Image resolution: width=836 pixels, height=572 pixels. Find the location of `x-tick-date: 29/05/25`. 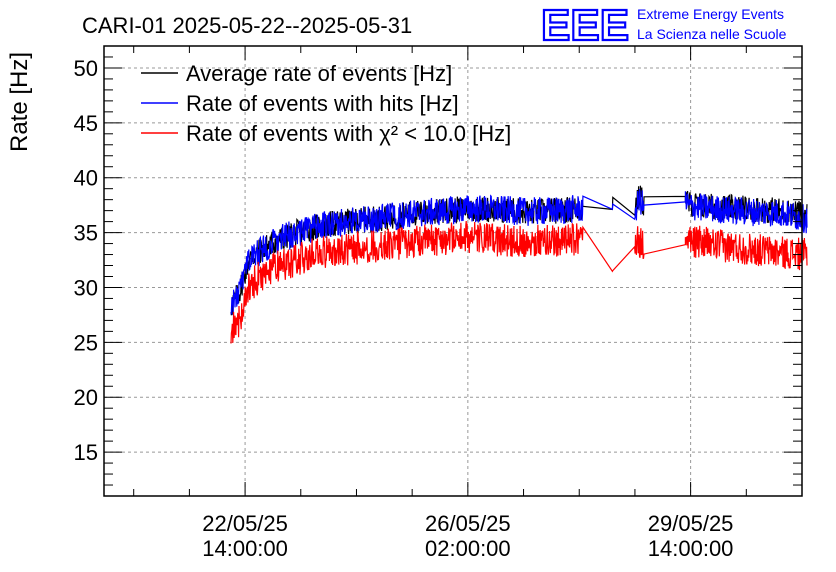

x-tick-date: 29/05/25 is located at coordinates (691, 523).